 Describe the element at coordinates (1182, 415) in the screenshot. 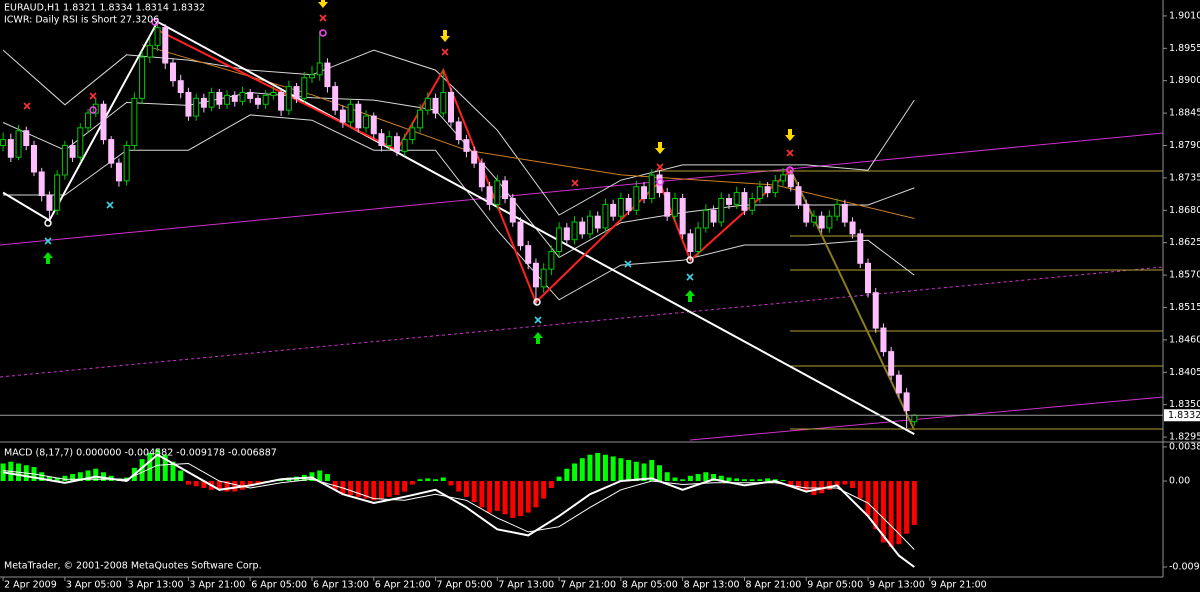

I see `last-price-tag` at that location.